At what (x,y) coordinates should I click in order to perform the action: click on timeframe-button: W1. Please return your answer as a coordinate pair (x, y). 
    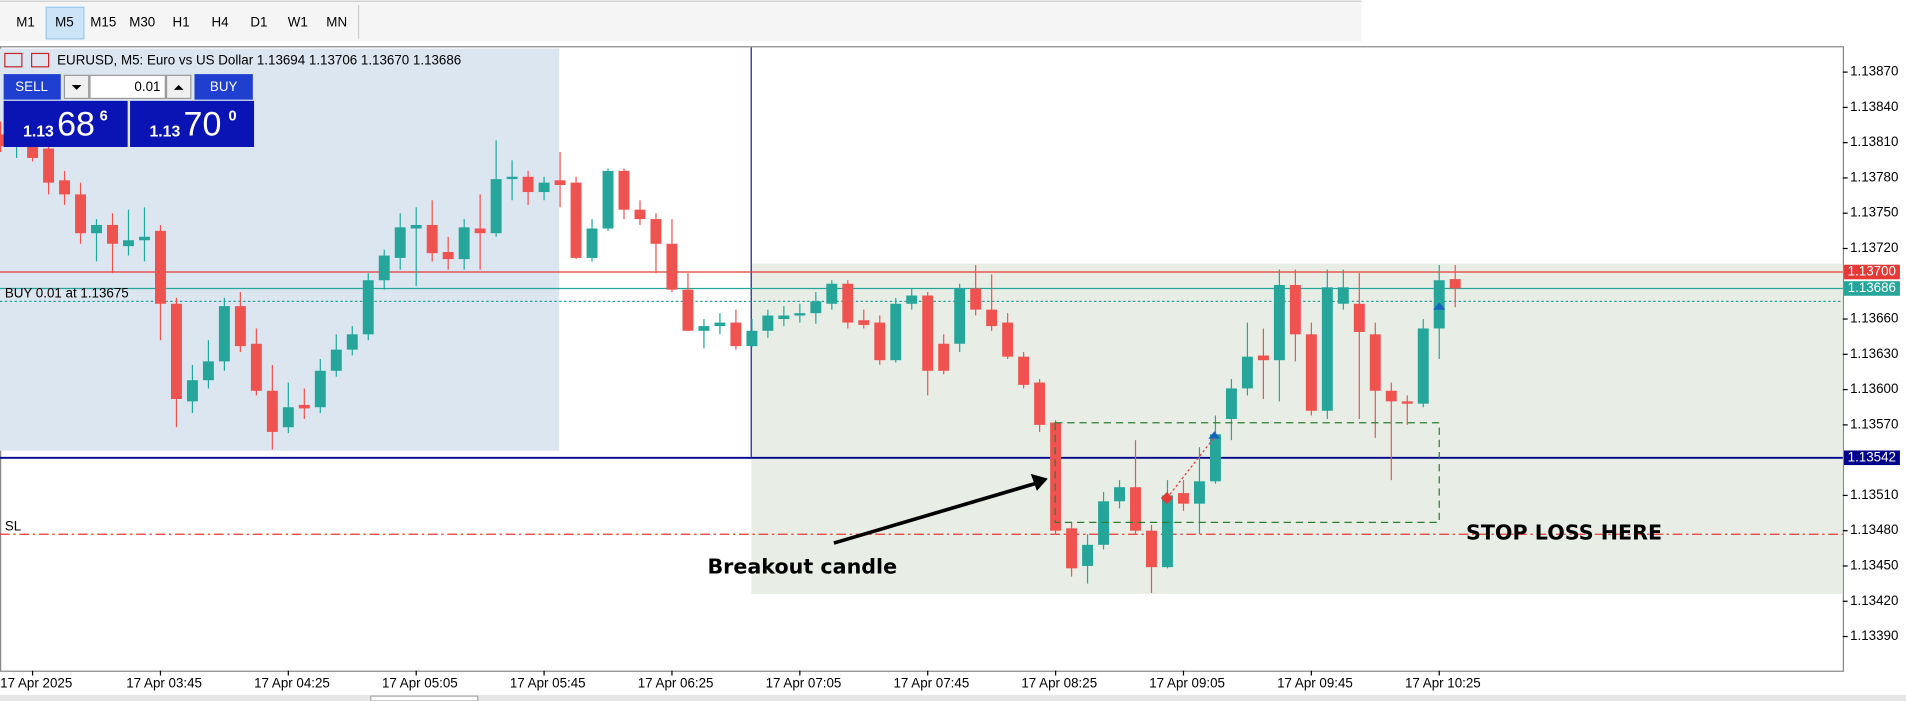
    Looking at the image, I should click on (298, 22).